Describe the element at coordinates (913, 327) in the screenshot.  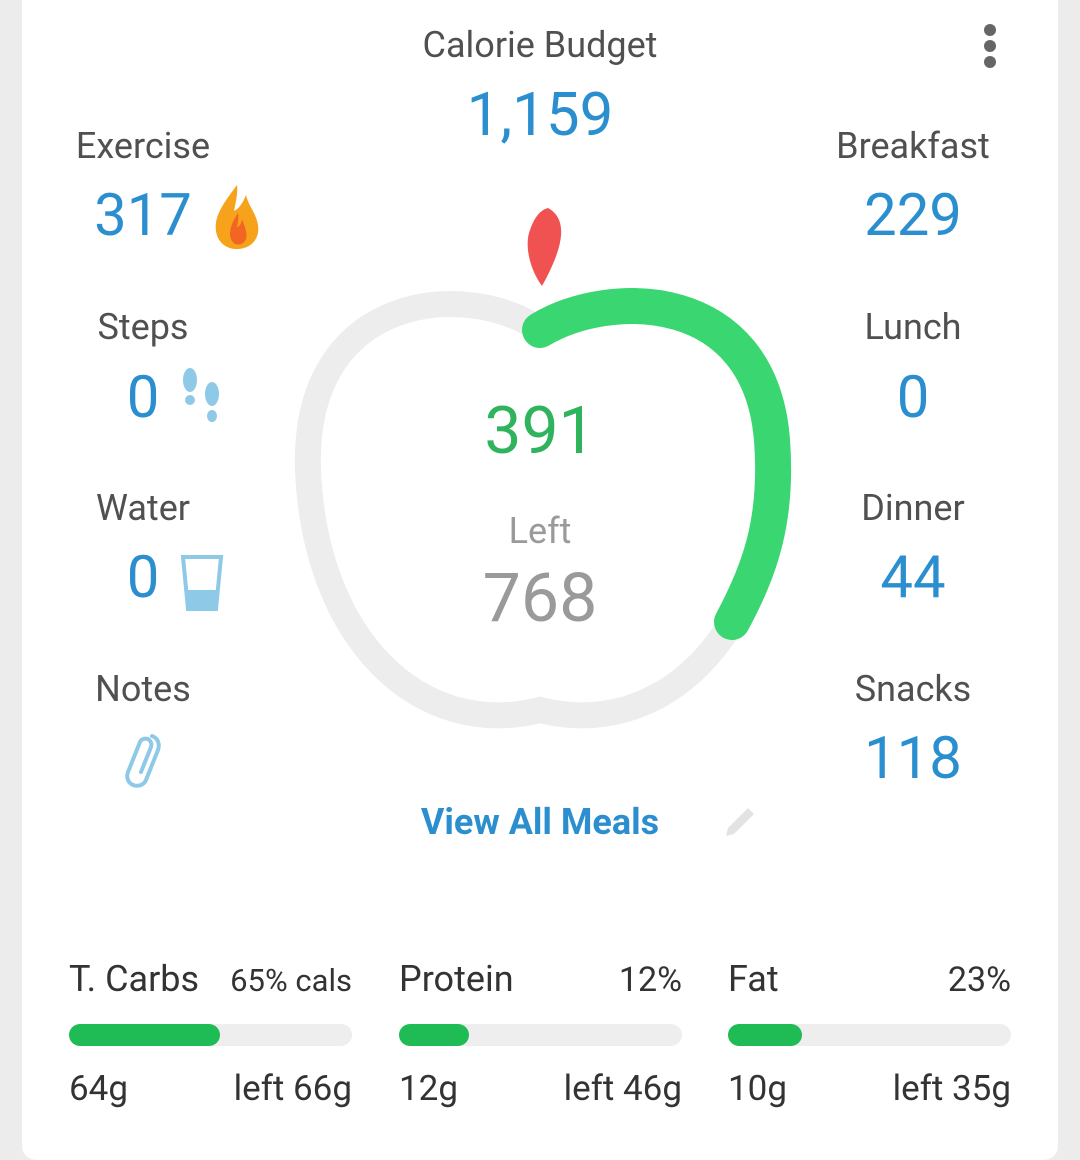
I see `meal-label: Lunch` at that location.